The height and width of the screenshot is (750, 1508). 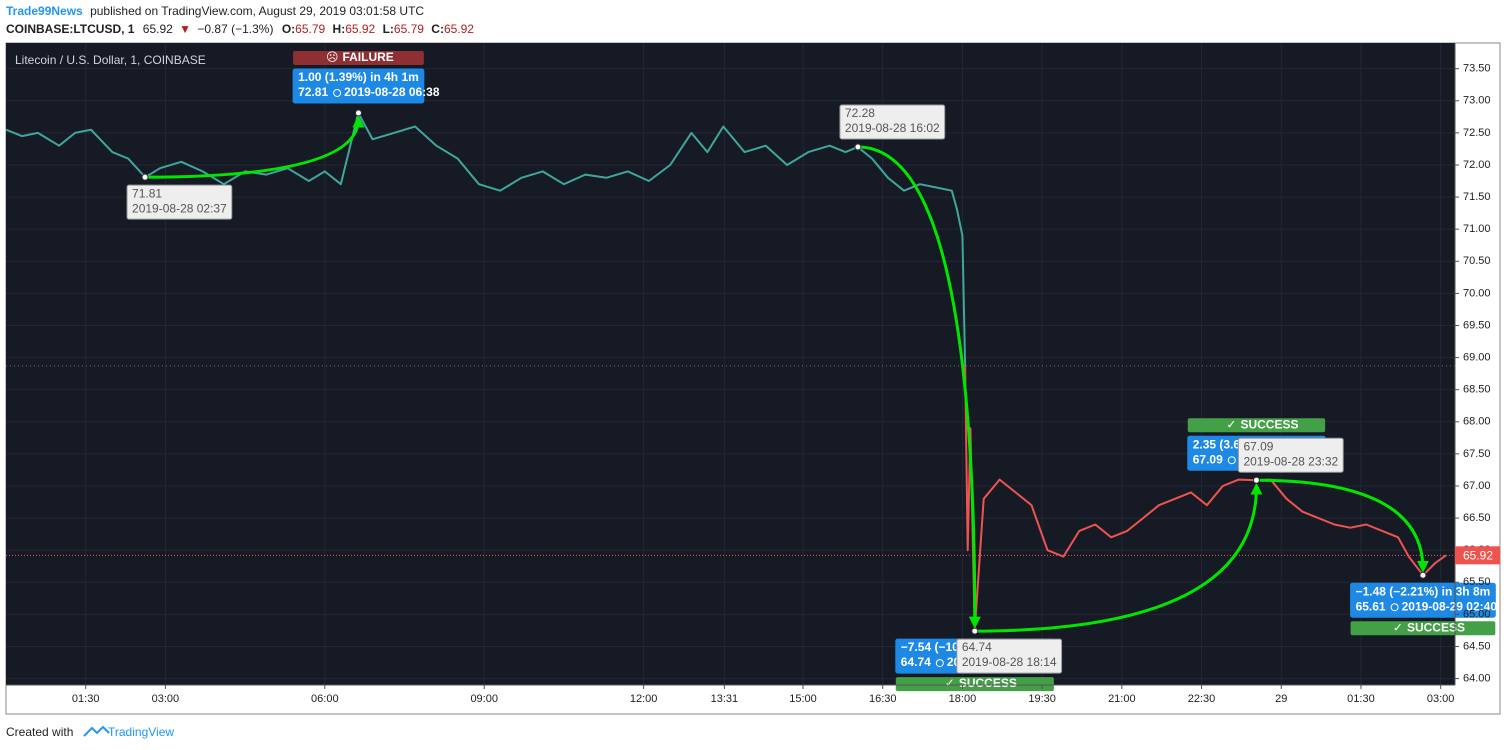 I want to click on x-tick-label: 12:00, so click(x=644, y=699).